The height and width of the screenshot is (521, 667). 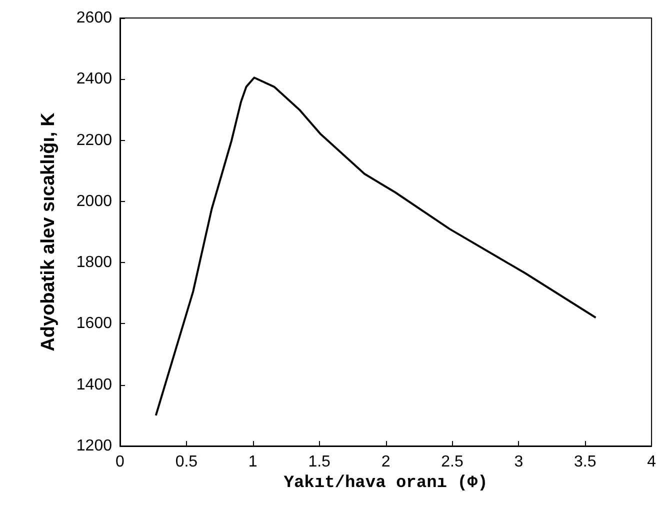 I want to click on x-tick-label: 0, so click(x=120, y=462).